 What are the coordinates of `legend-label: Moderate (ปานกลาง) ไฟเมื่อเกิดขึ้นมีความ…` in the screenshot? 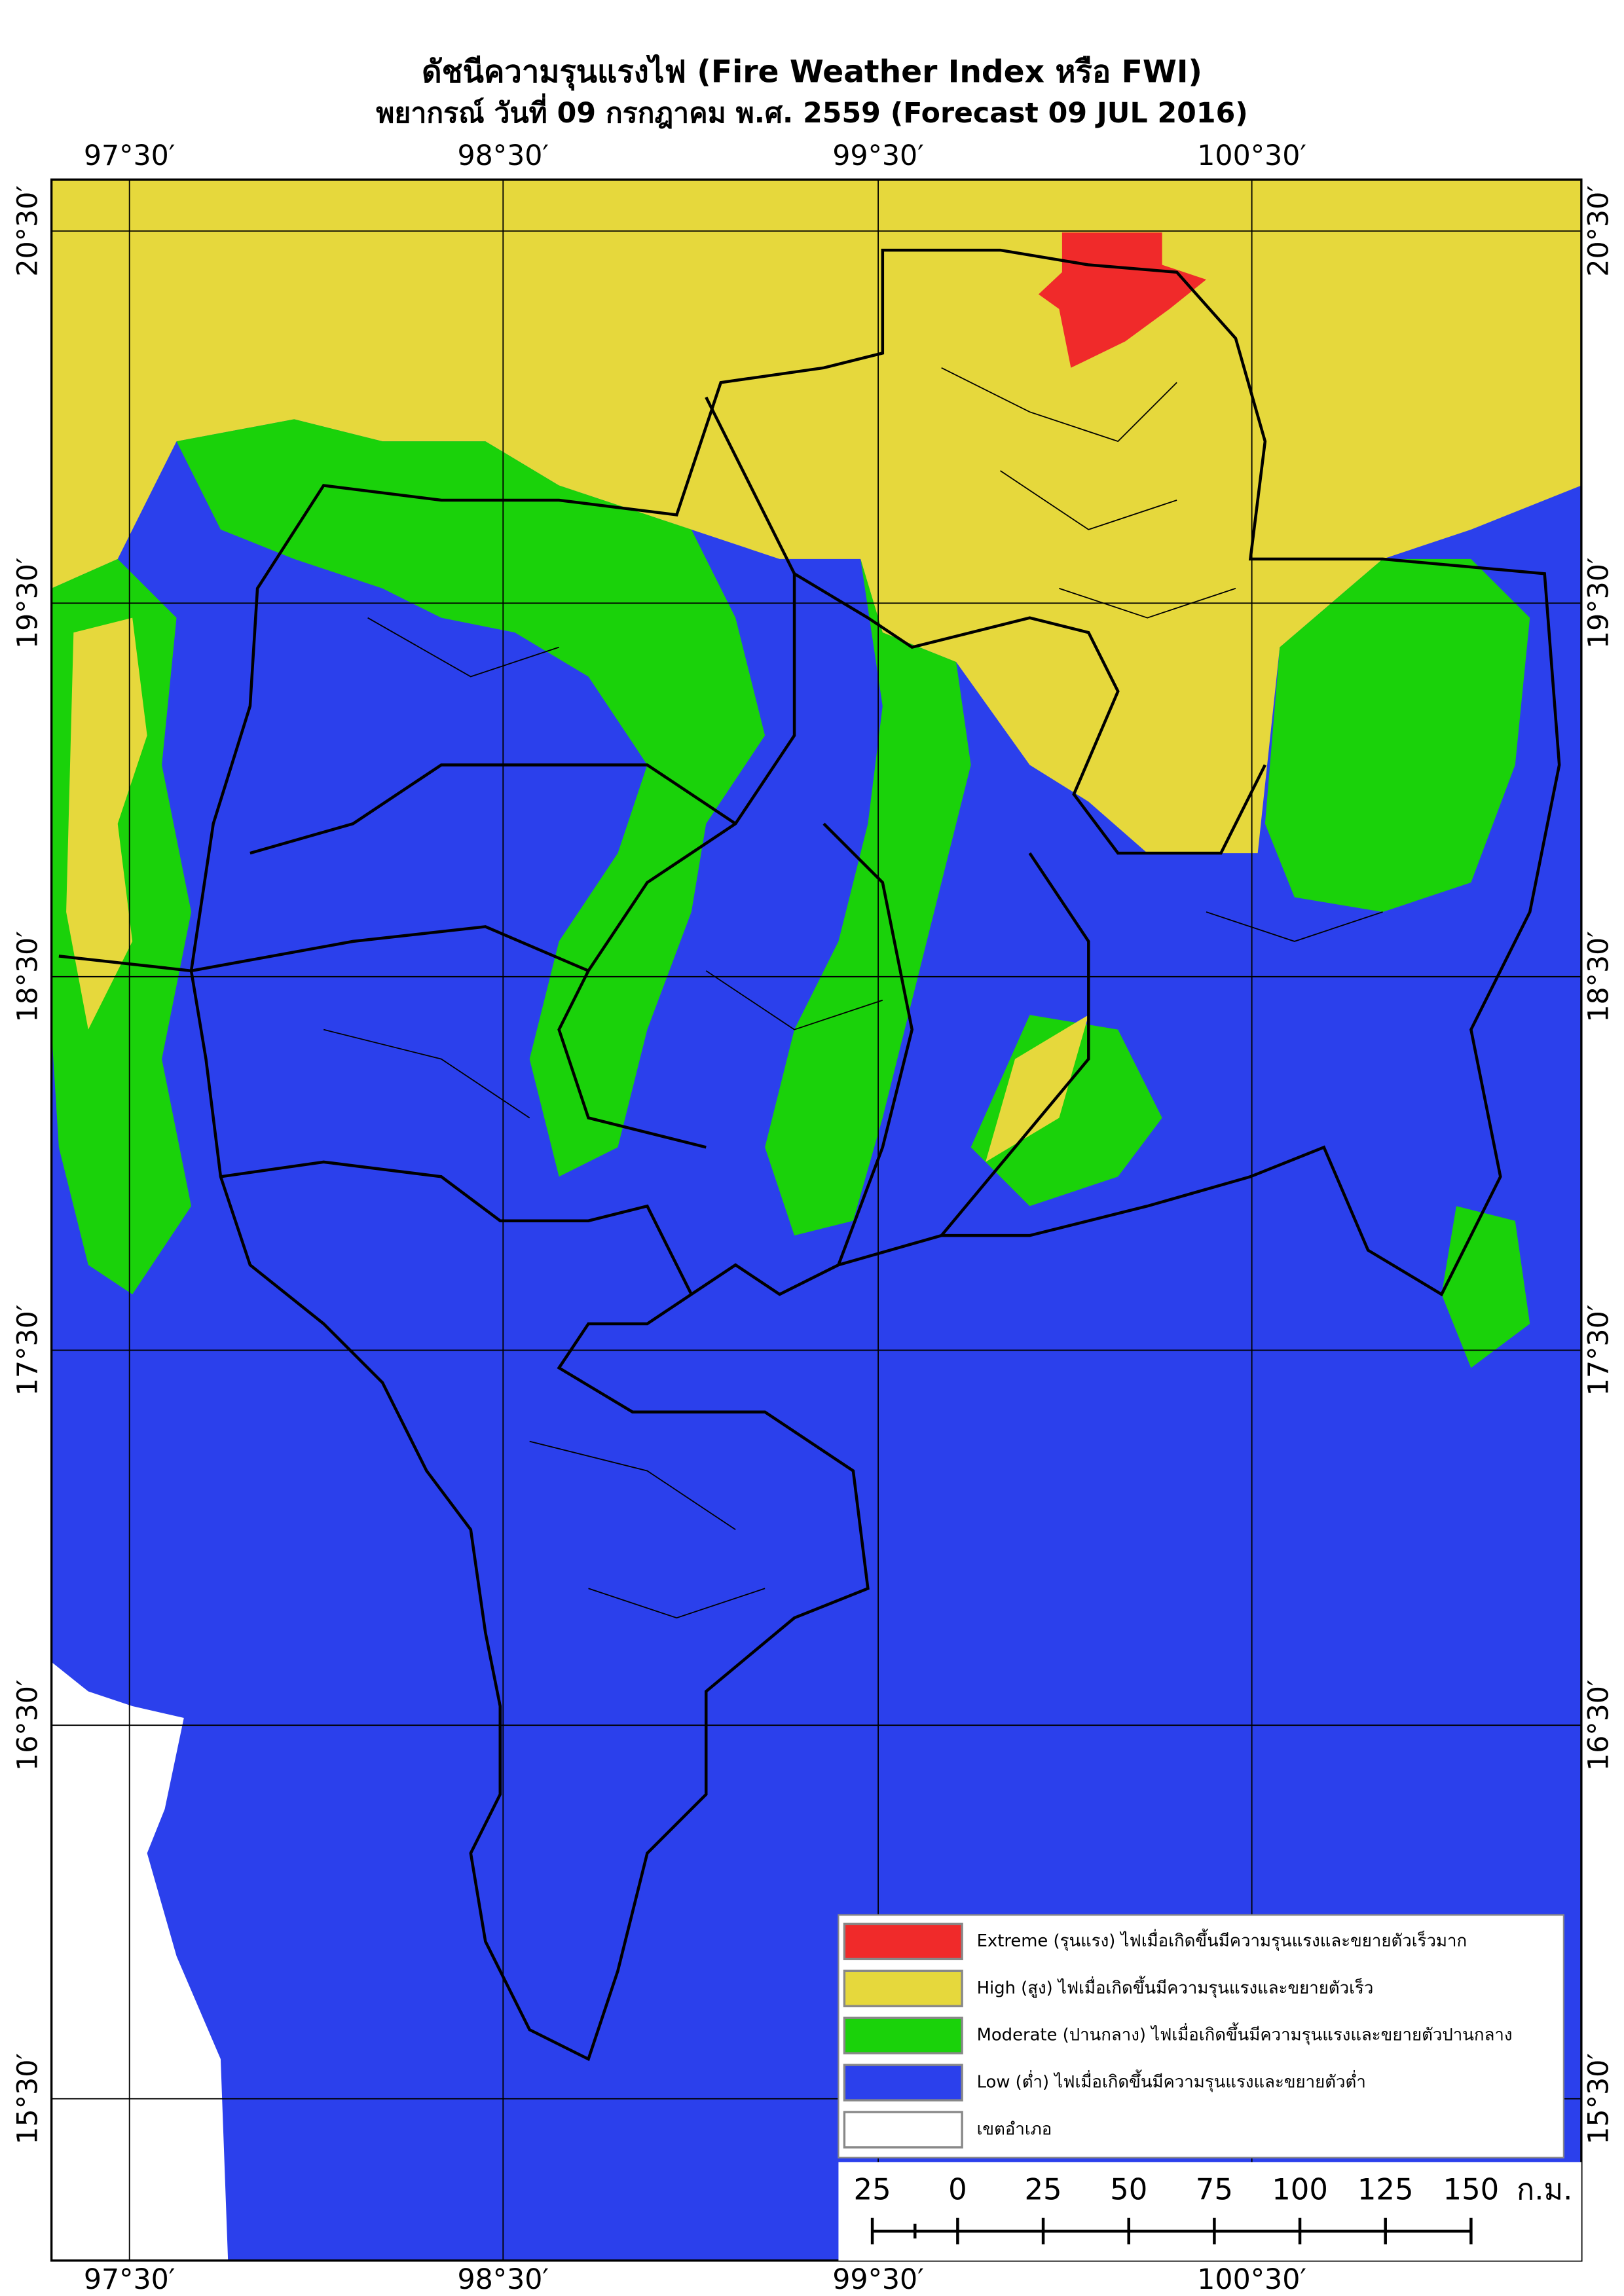 It's located at (1245, 2034).